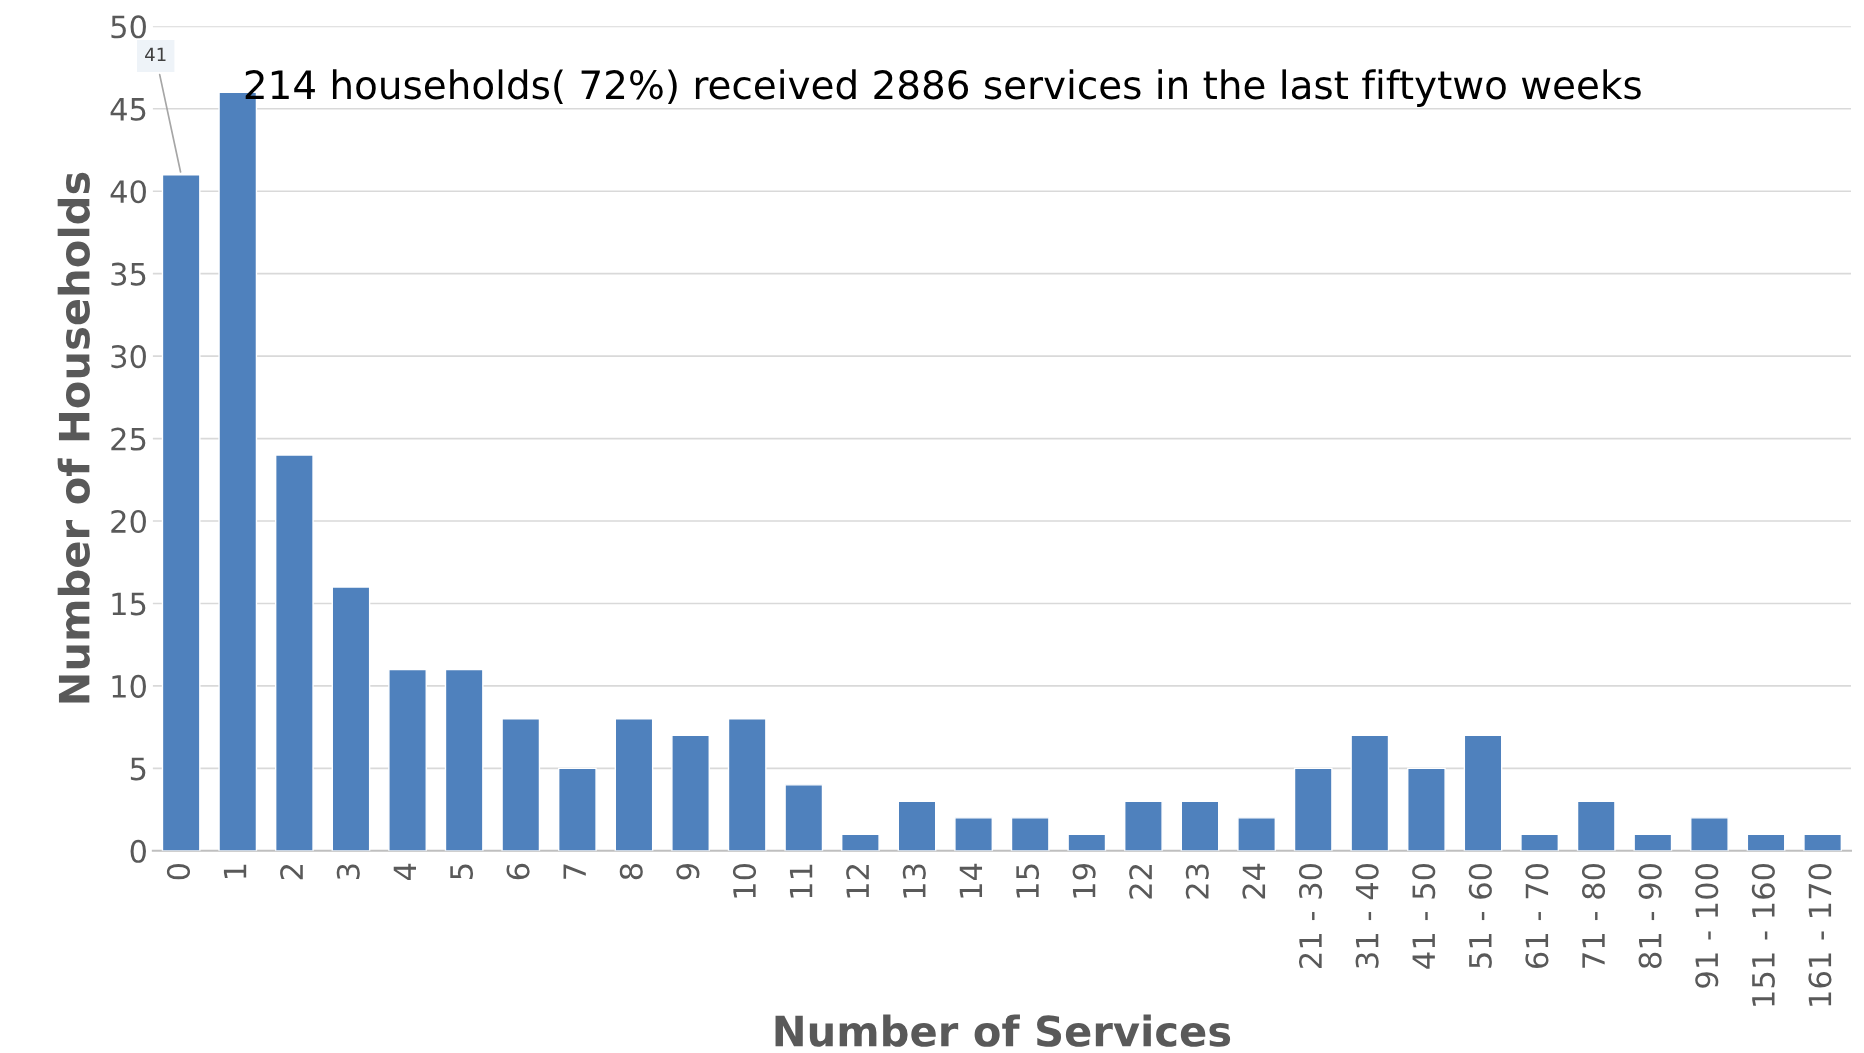 This screenshot has width=1864, height=1053. Describe the element at coordinates (1197, 881) in the screenshot. I see `x-tick-label: 23` at that location.